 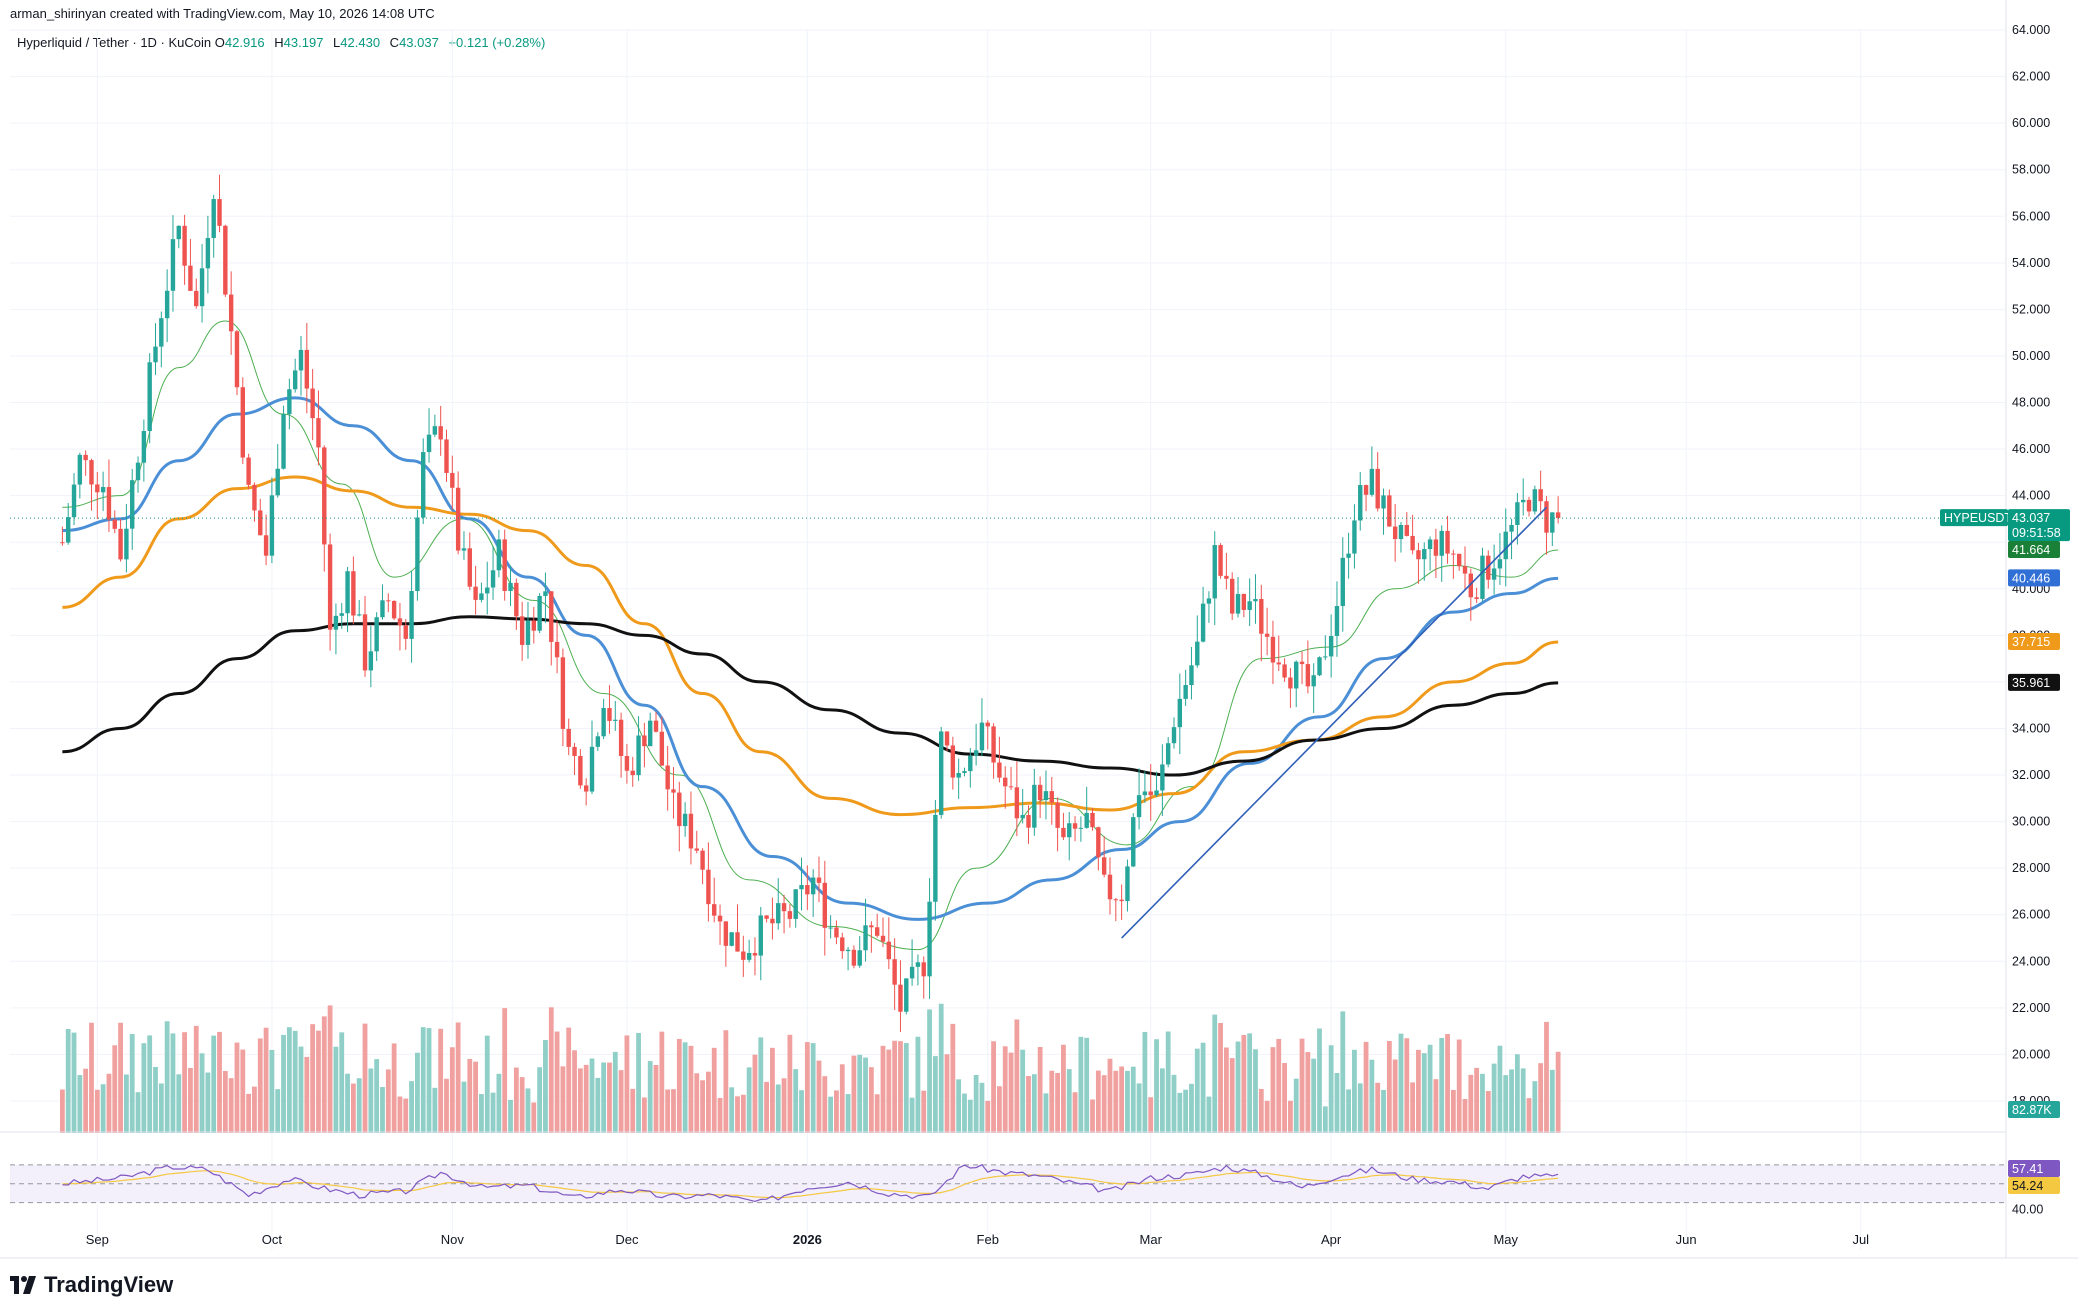 What do you see at coordinates (2031, 263) in the screenshot?
I see `price-tick-label: 54.000` at bounding box center [2031, 263].